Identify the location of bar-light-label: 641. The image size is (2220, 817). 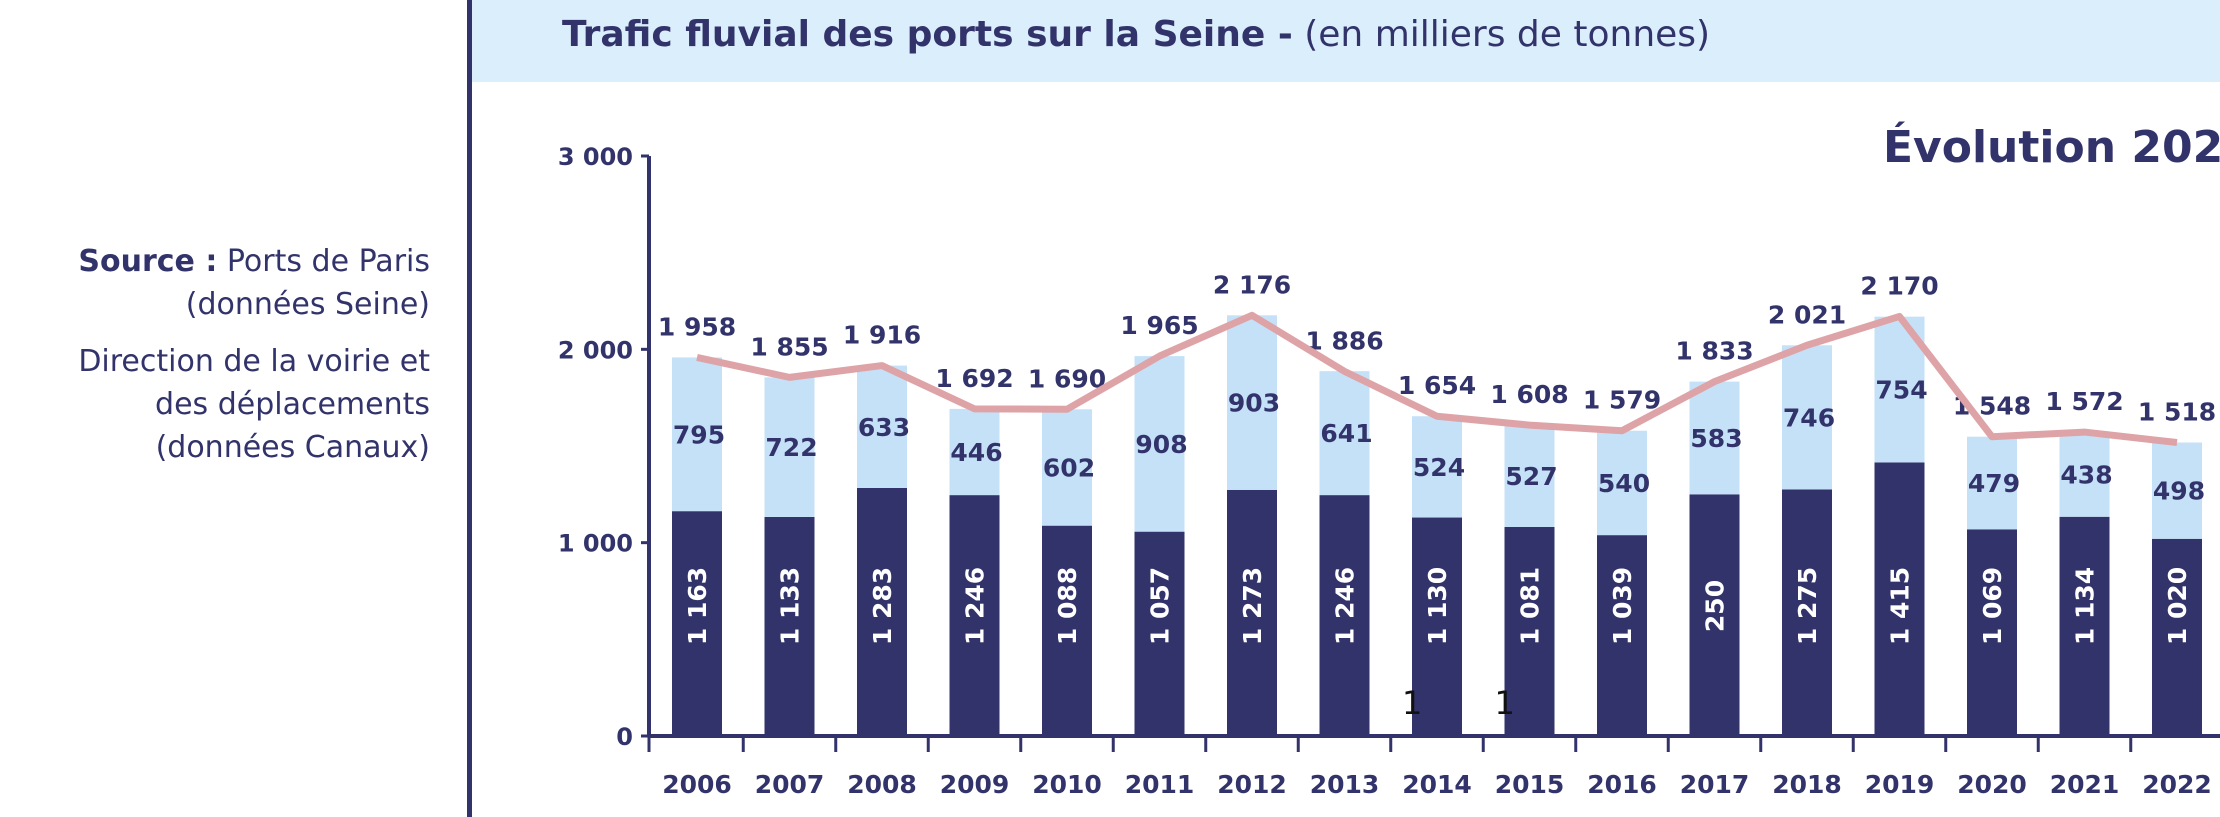
(1346, 433).